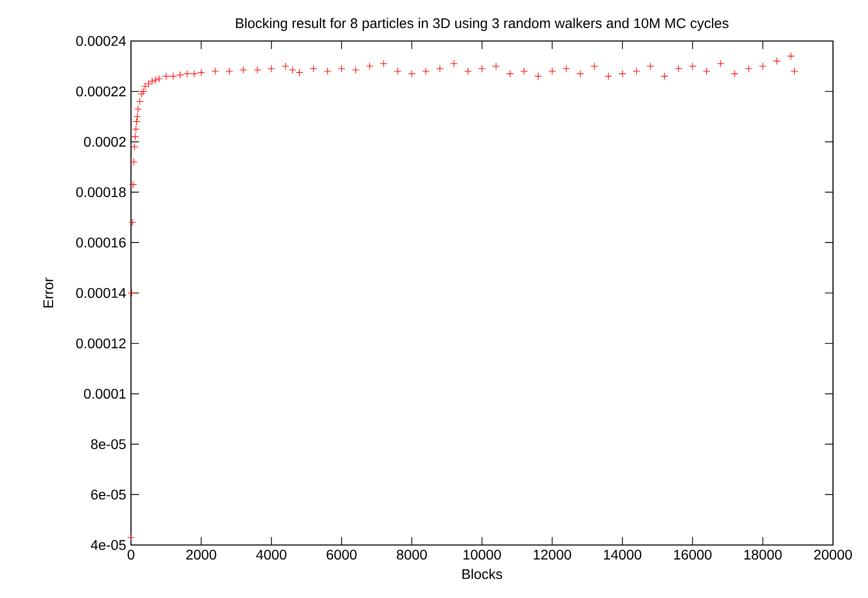 This screenshot has width=868, height=598. What do you see at coordinates (482, 574) in the screenshot?
I see `x-axis-title: Blocks` at bounding box center [482, 574].